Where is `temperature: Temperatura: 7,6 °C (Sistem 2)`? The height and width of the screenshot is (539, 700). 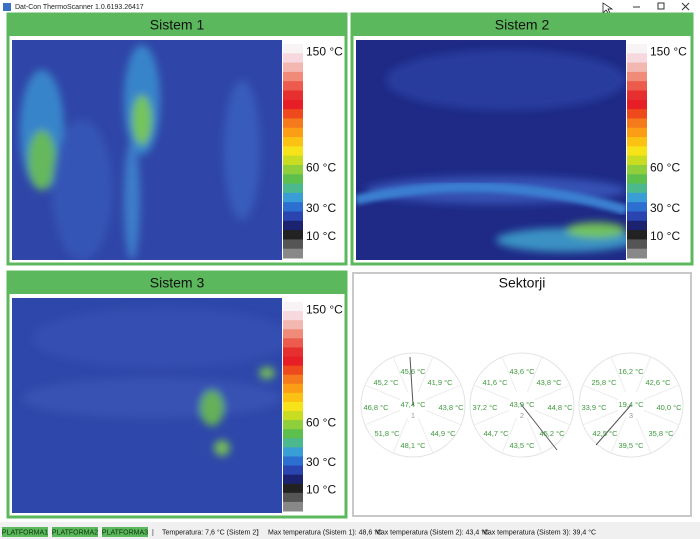
temperature: Temperatura: 7,6 °C (Sistem 2) is located at coordinates (210, 532).